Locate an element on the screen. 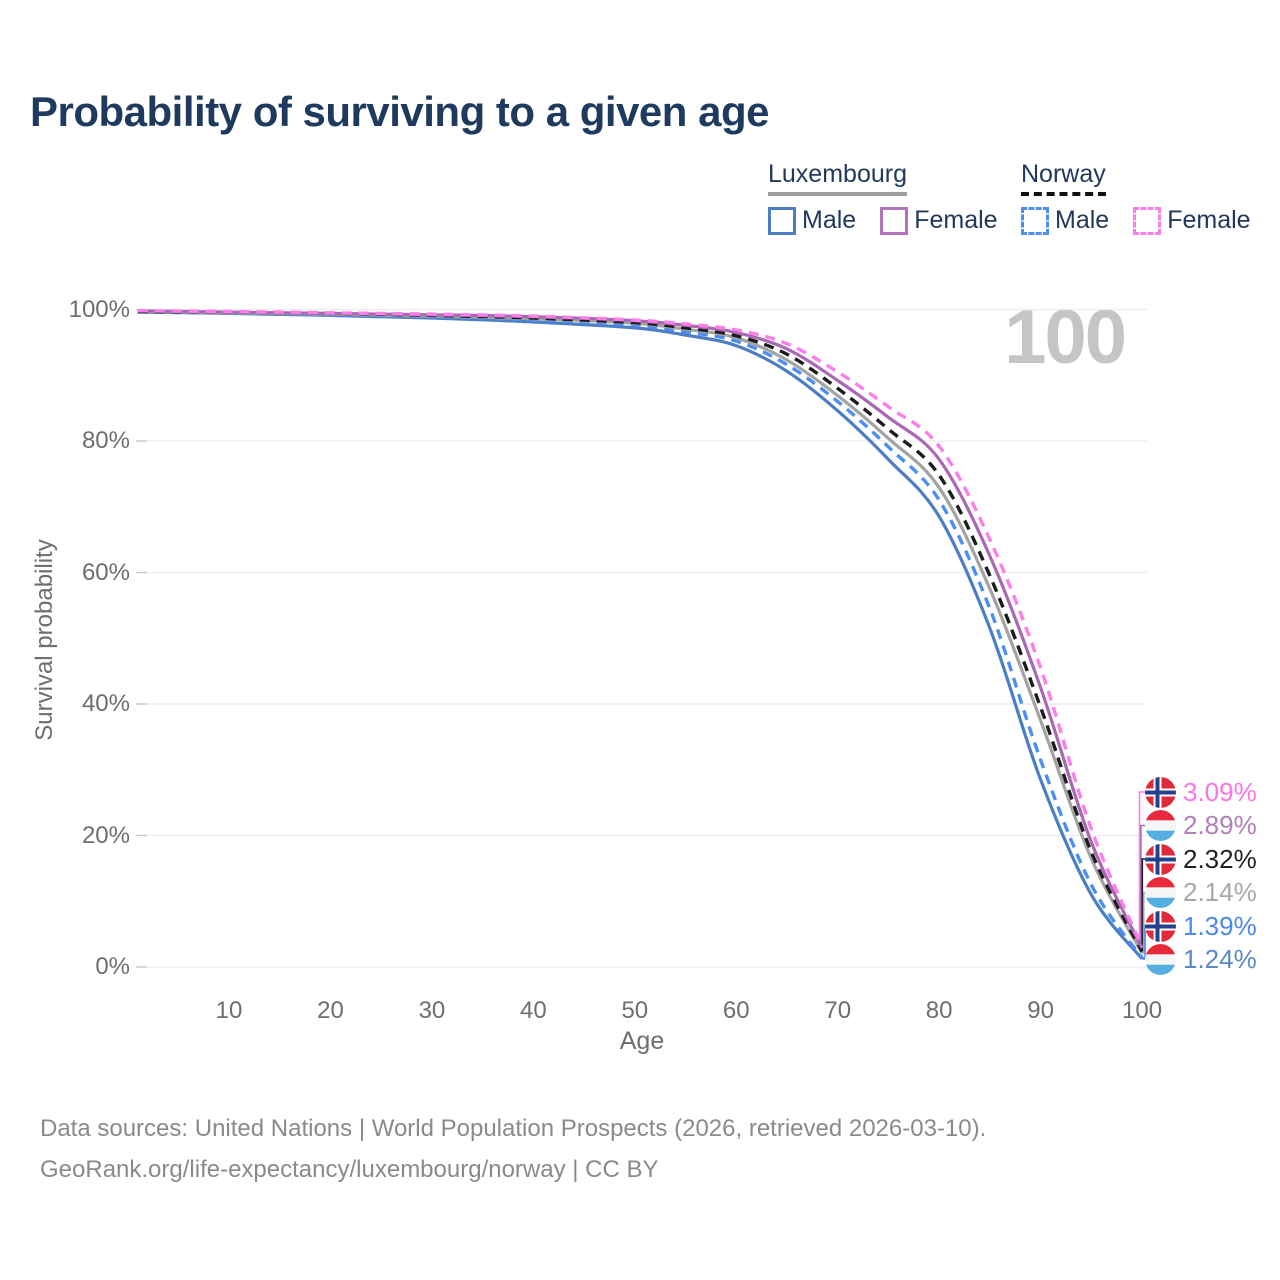 The image size is (1280, 1280). legend-group-norway: Norway Male Female is located at coordinates (1148, 197).